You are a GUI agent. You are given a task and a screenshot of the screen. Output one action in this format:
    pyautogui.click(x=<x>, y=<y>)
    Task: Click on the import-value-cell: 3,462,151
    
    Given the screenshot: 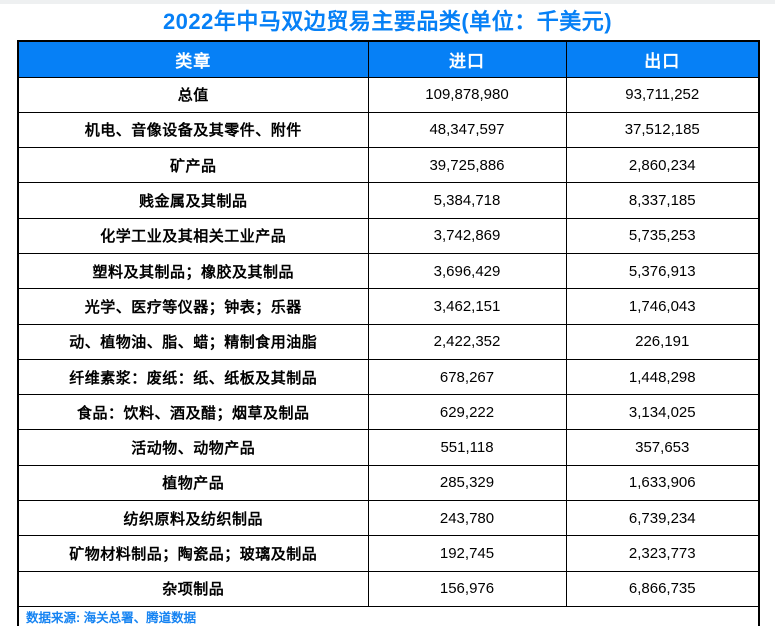 What is the action you would take?
    pyautogui.click(x=467, y=306)
    